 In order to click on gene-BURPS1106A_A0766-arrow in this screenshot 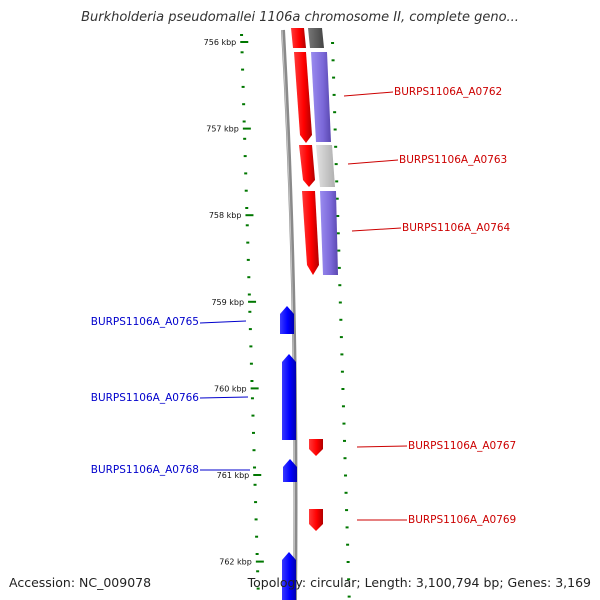, I will do `click(289, 397)`.